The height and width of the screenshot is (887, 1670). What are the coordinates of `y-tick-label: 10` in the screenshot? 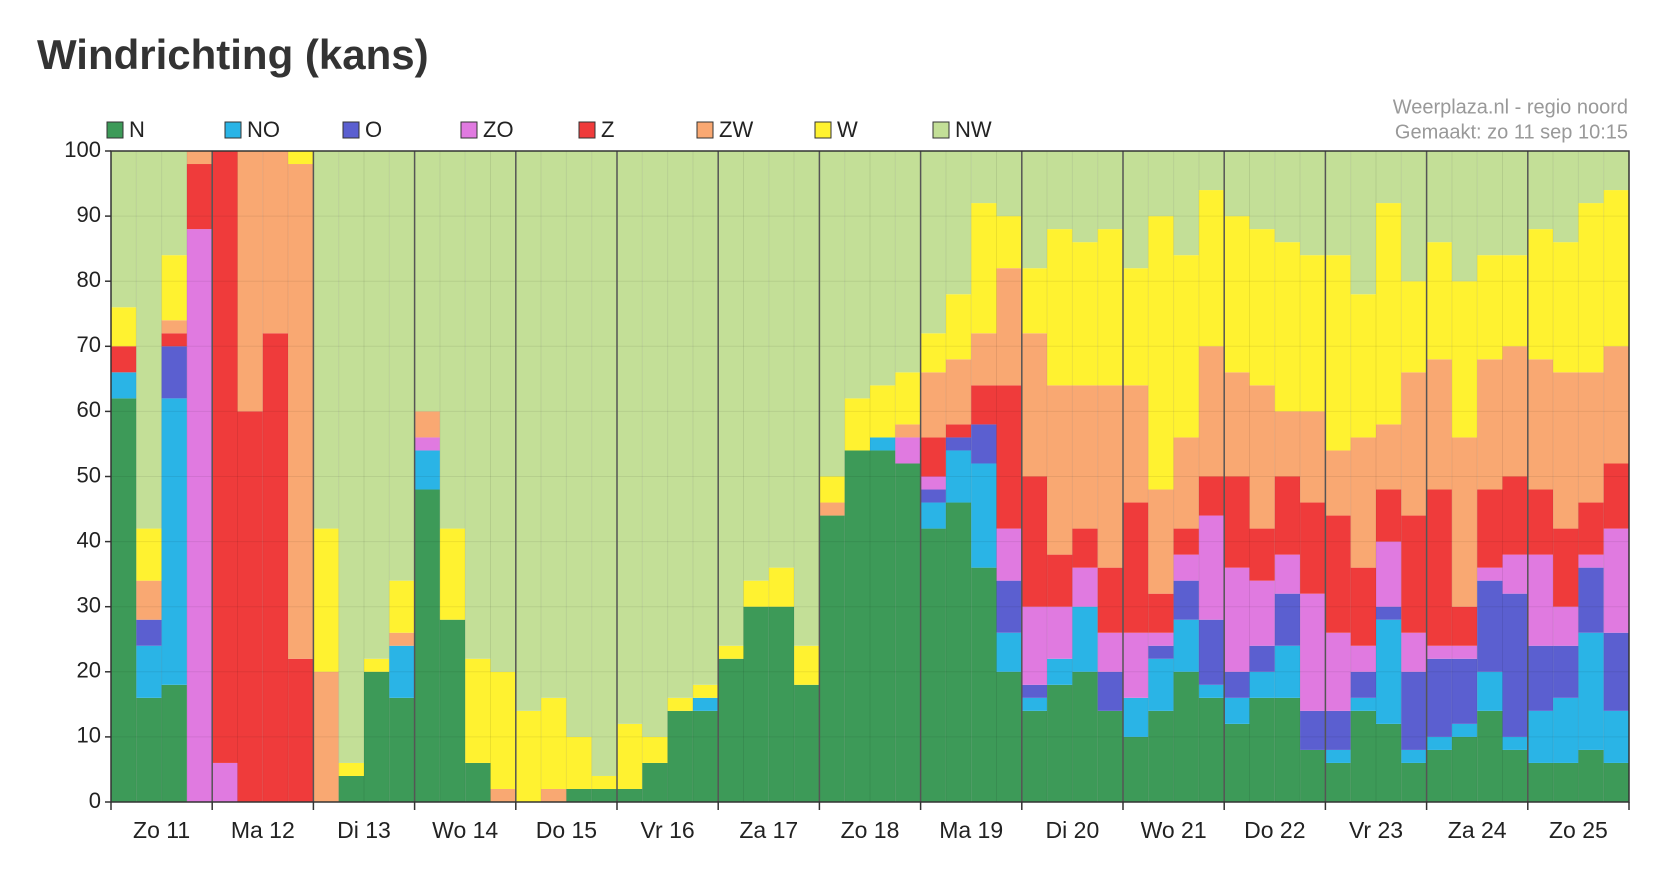 It's located at (89, 735).